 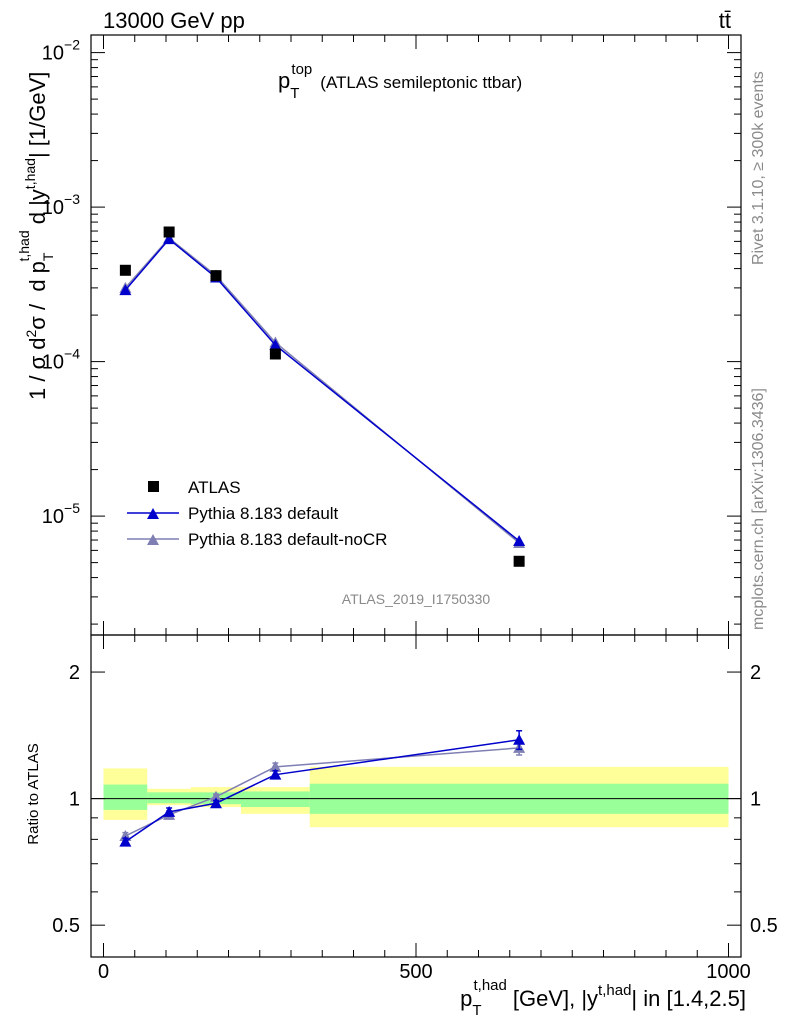 I want to click on legend-label-default: Pythia 8.183 default, so click(x=263, y=513).